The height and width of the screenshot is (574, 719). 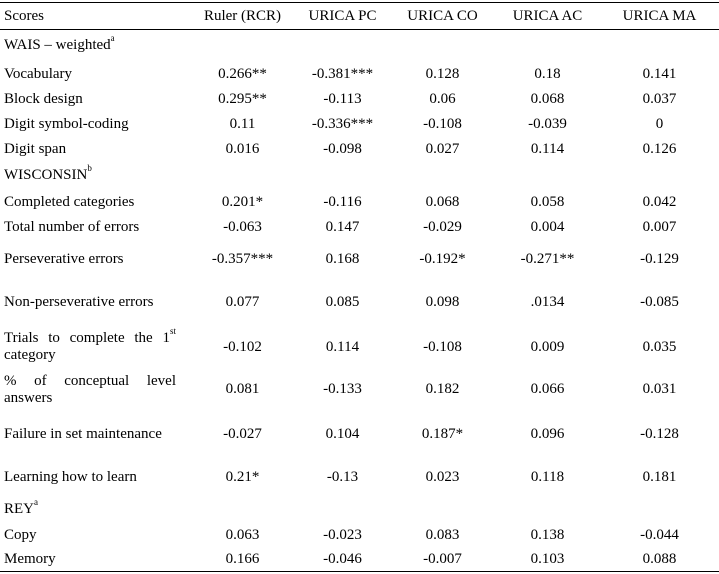 I want to click on value-cell: 0.141, so click(x=659, y=73).